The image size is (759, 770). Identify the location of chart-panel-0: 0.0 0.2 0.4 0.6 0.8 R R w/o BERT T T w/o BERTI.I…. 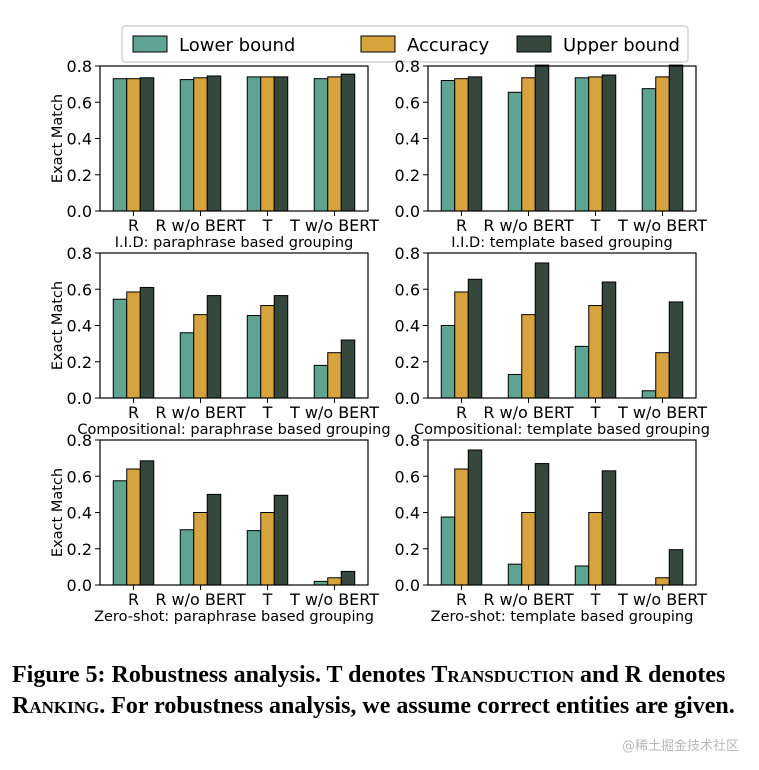
(214, 154).